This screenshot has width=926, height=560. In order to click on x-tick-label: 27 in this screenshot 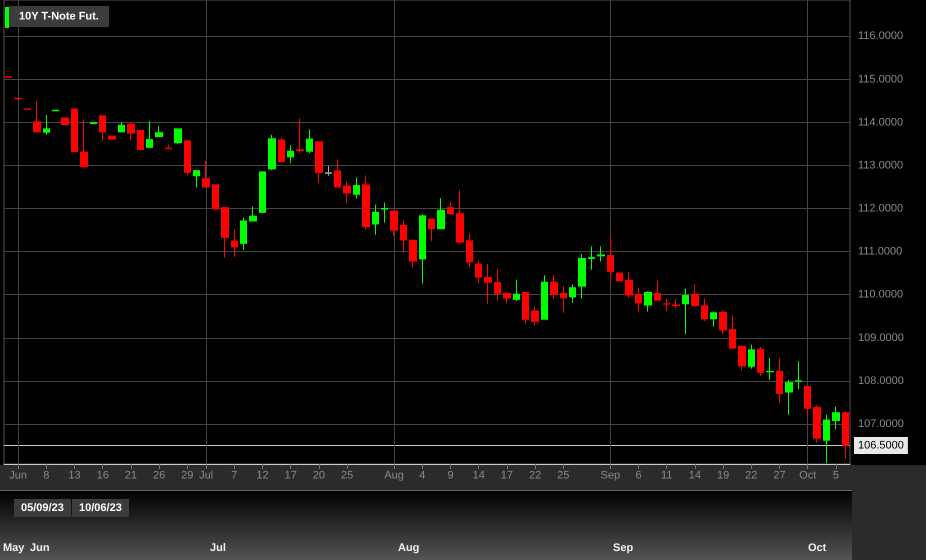, I will do `click(779, 476)`.